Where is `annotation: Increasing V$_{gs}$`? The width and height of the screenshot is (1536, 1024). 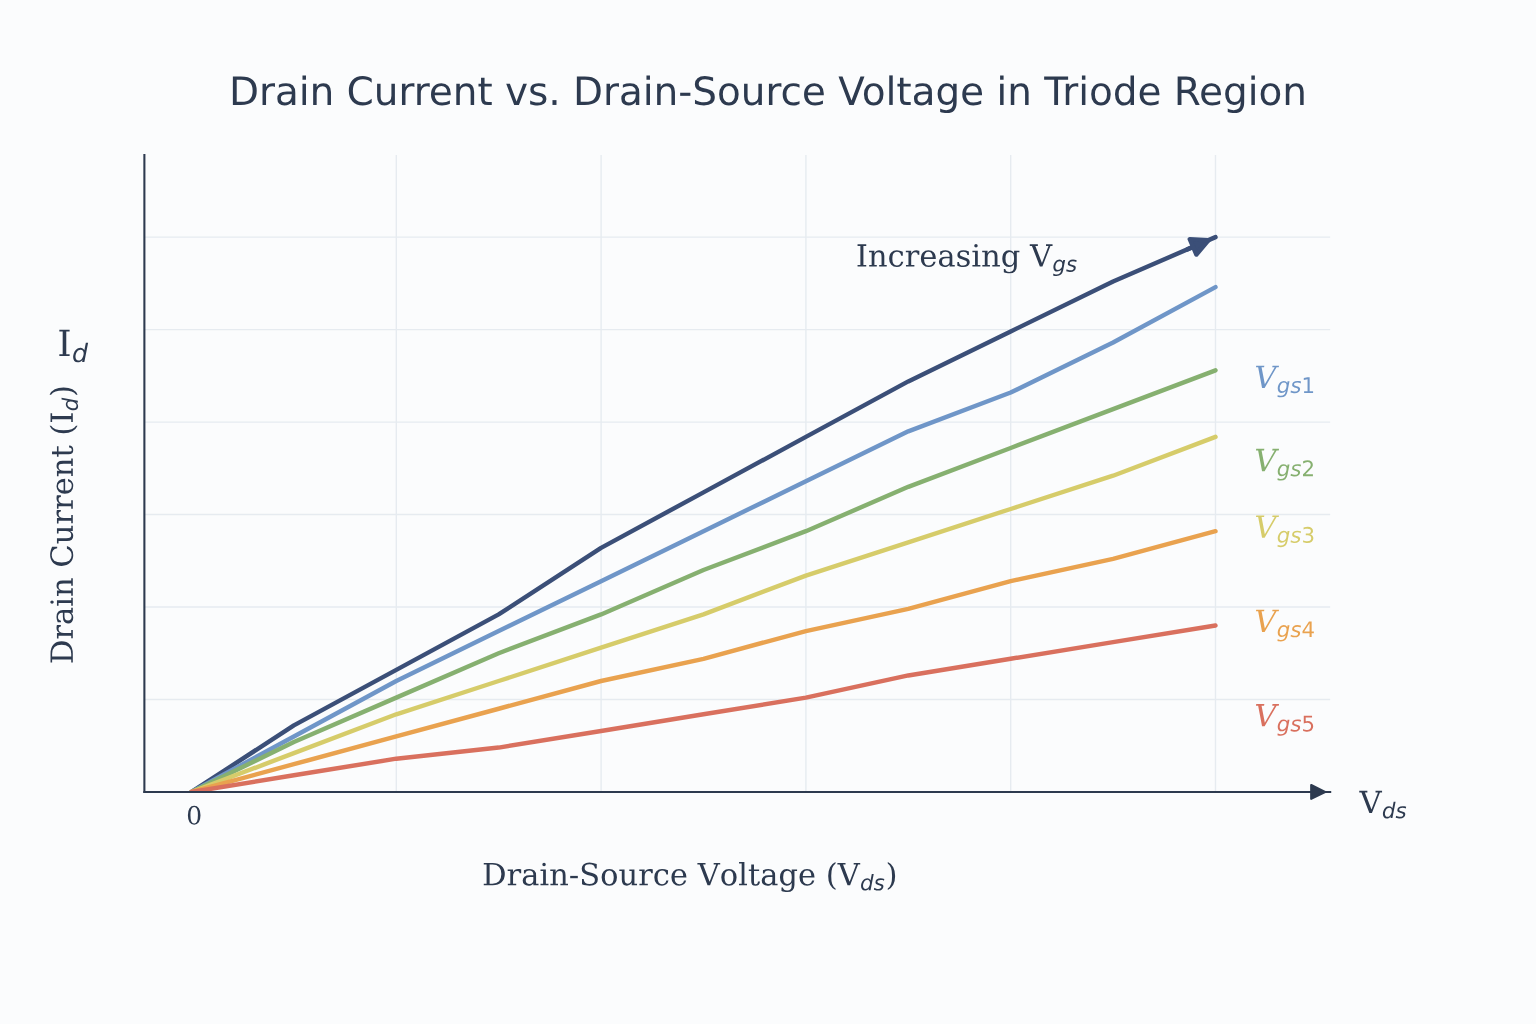 annotation: Increasing V$_{gs}$ is located at coordinates (967, 260).